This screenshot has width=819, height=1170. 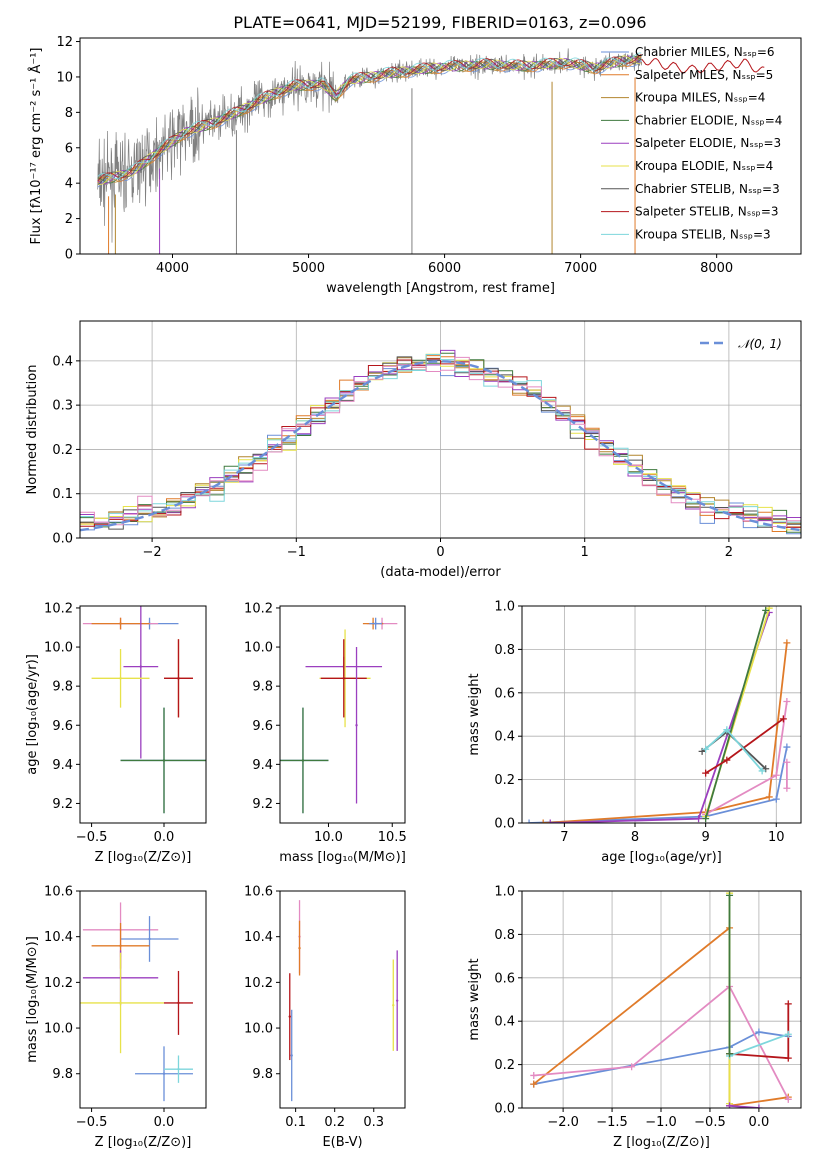 I want to click on legend-label: Kroupa ELODIE, Nₛₛₚ=4, so click(x=704, y=166).